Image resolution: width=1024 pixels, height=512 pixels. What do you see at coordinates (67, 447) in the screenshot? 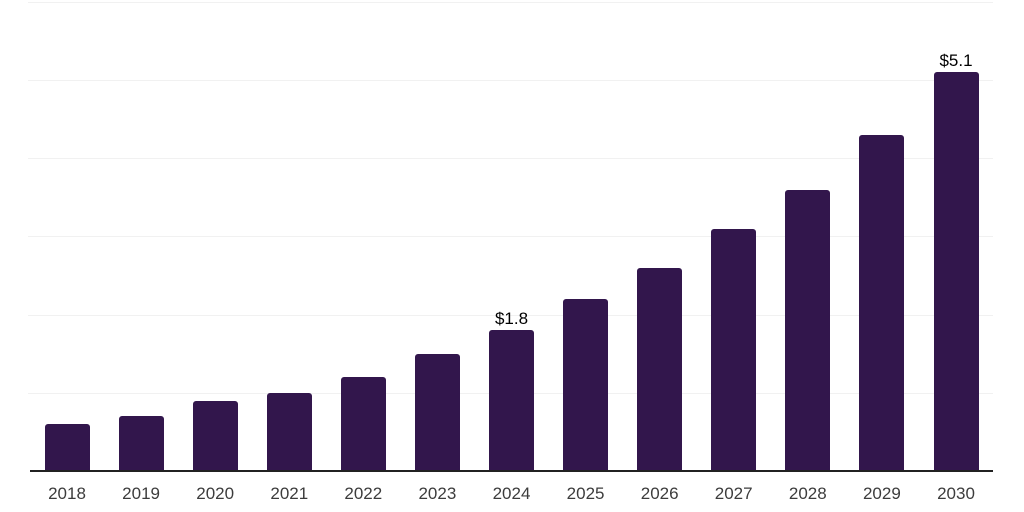
I see `bar-2018` at bounding box center [67, 447].